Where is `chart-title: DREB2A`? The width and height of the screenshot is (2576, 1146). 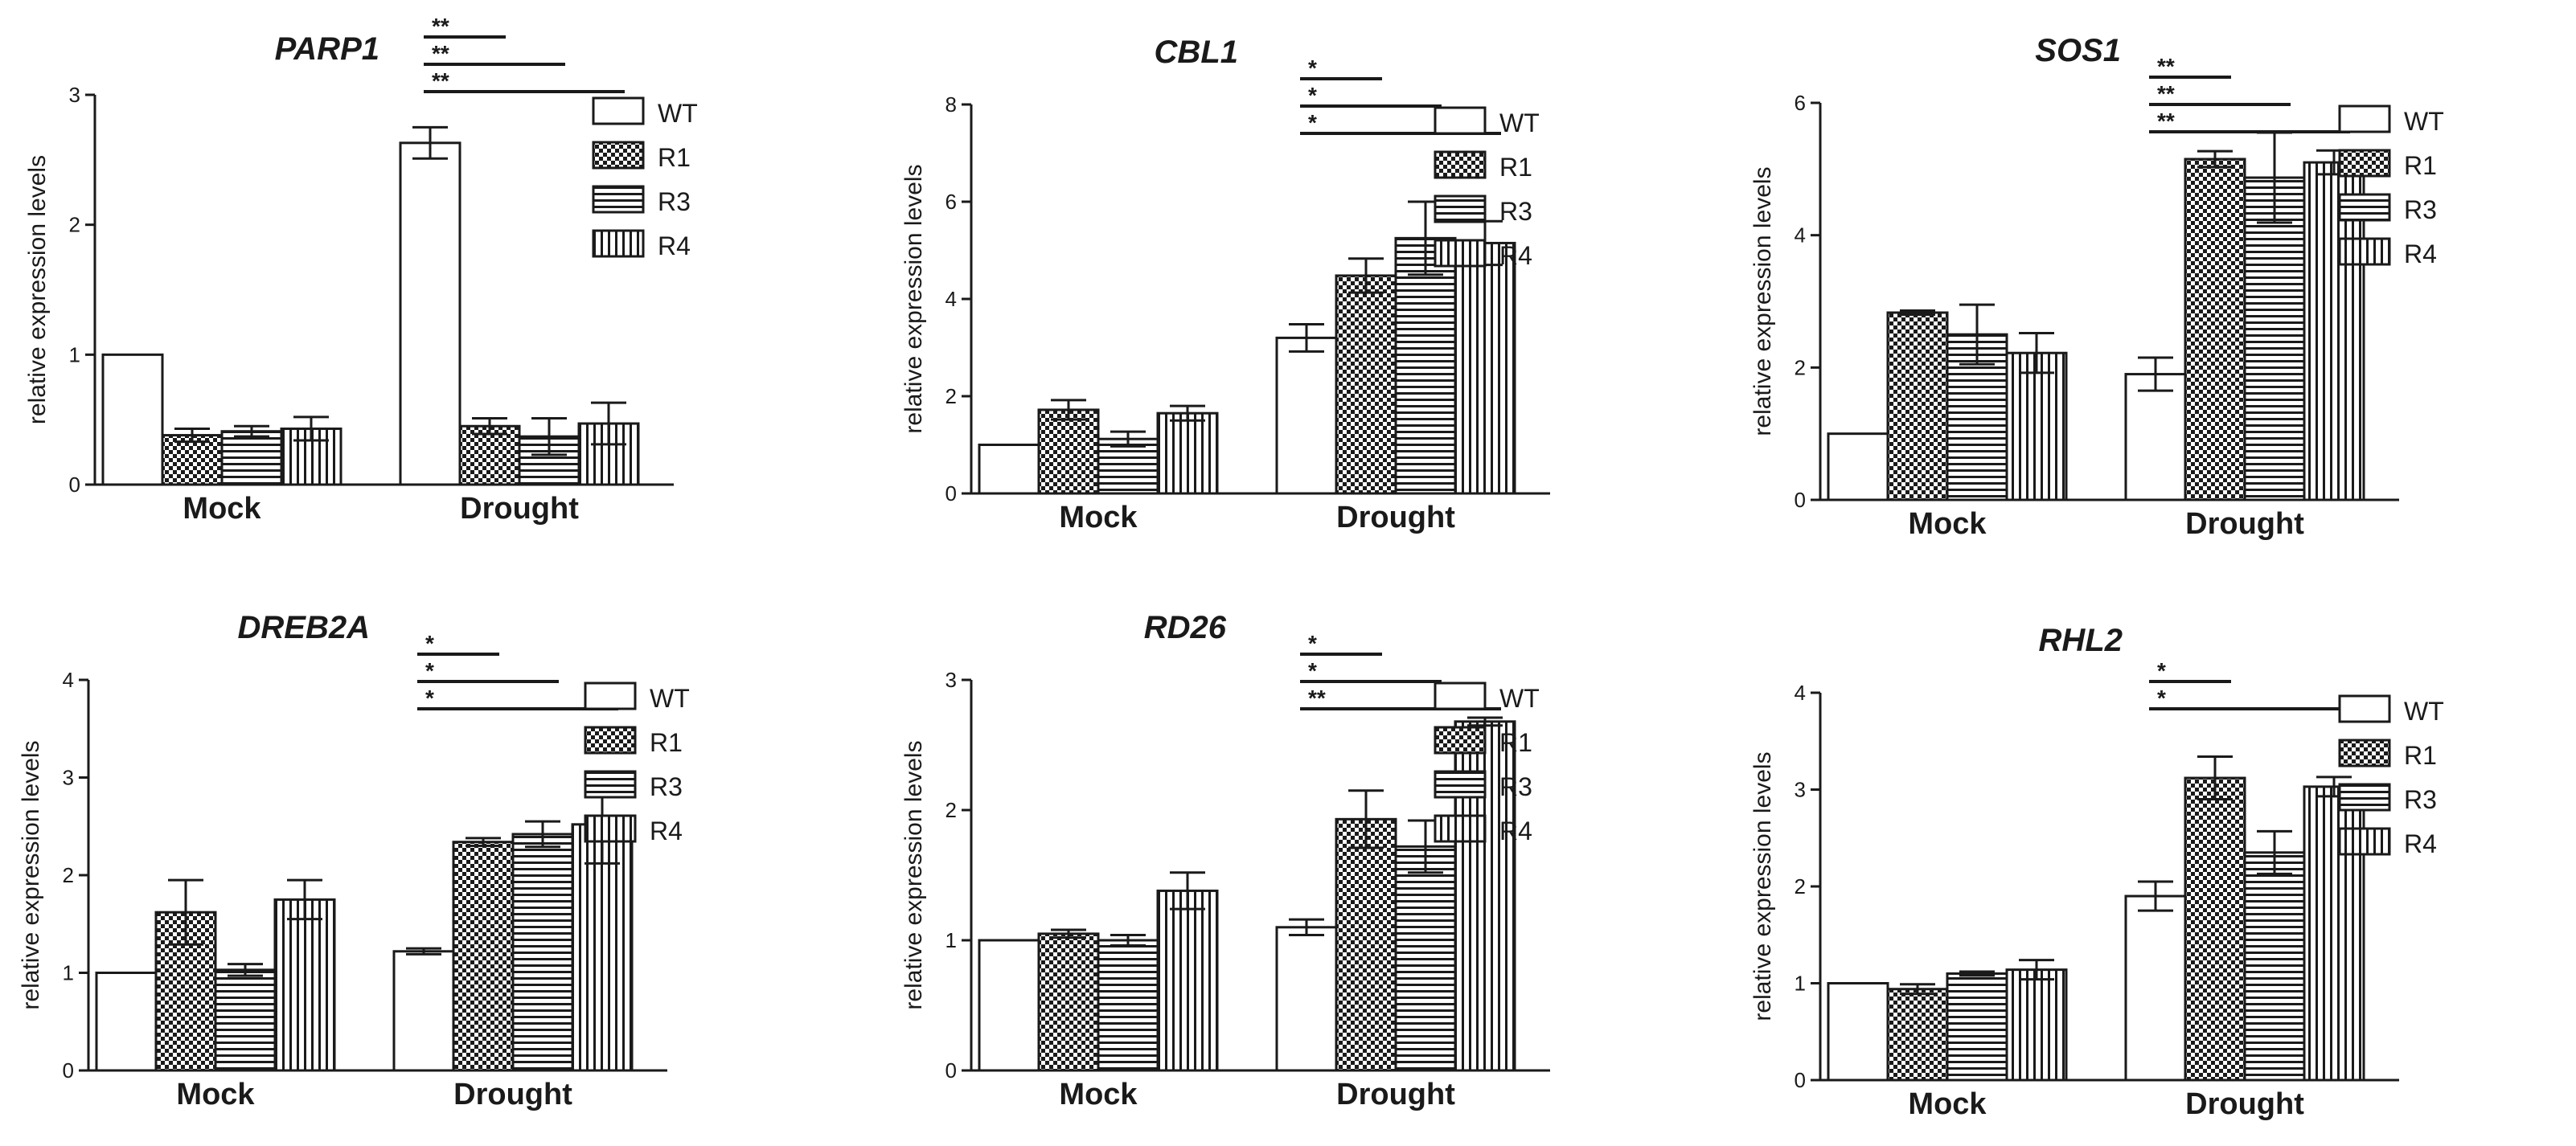 chart-title: DREB2A is located at coordinates (304, 628).